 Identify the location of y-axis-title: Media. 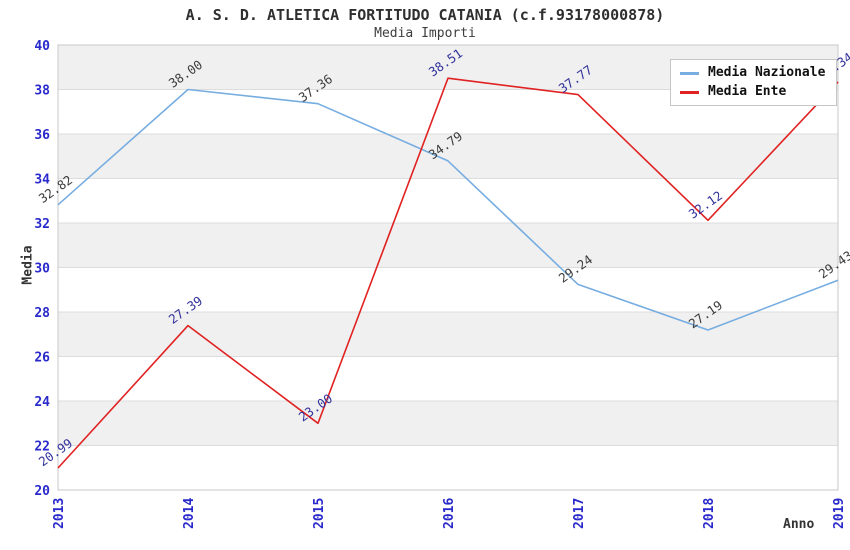
(28, 265).